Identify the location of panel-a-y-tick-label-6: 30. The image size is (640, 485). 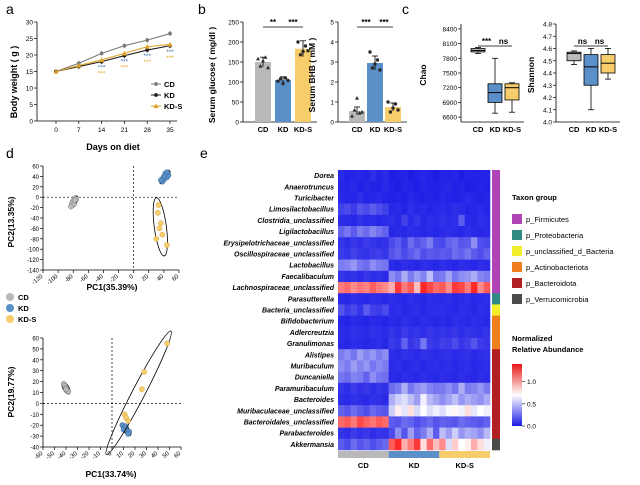
(30, 23).